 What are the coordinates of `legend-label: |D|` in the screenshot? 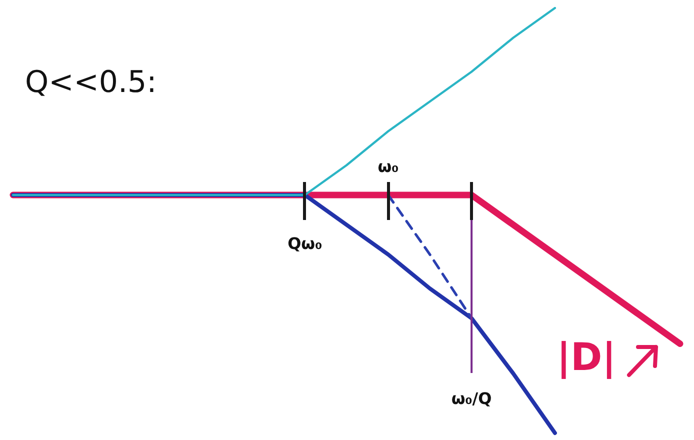 It's located at (586, 356).